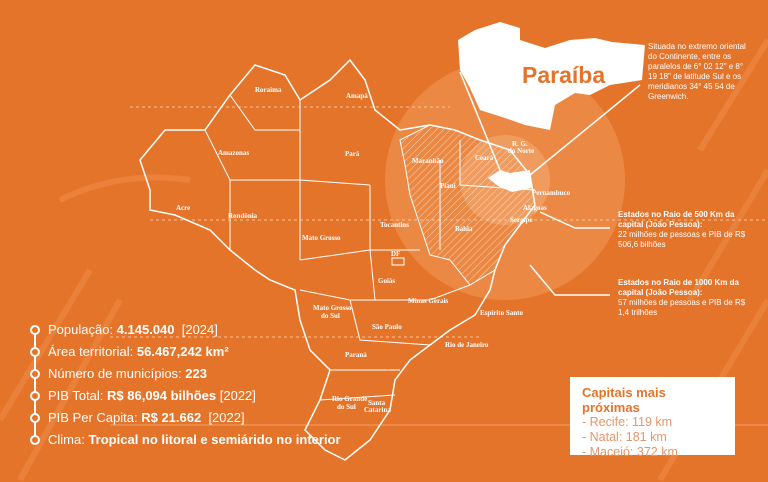 This screenshot has width=768, height=482. What do you see at coordinates (428, 161) in the screenshot?
I see `svg-text: Maranhão` at bounding box center [428, 161].